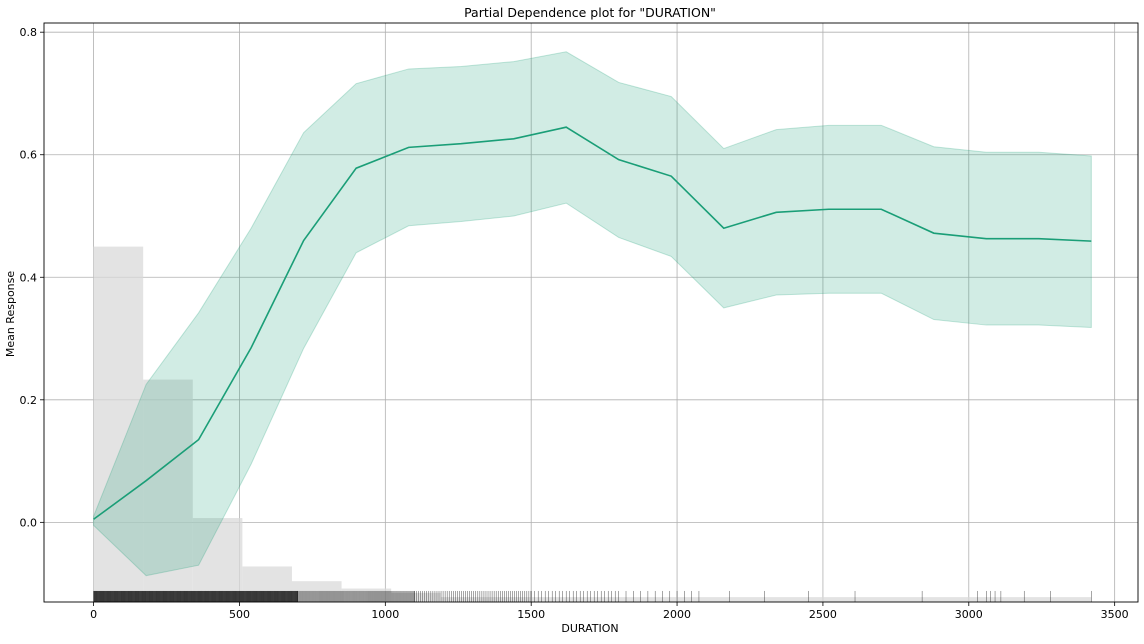  What do you see at coordinates (29, 522) in the screenshot?
I see `y-tick-label: 0.0` at bounding box center [29, 522].